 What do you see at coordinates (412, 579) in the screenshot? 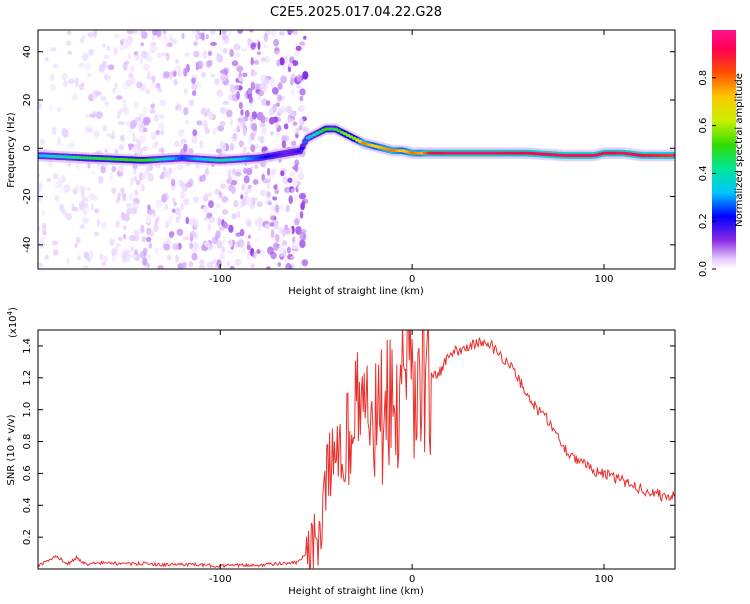
I see `x-tick-label: 0` at bounding box center [412, 579].